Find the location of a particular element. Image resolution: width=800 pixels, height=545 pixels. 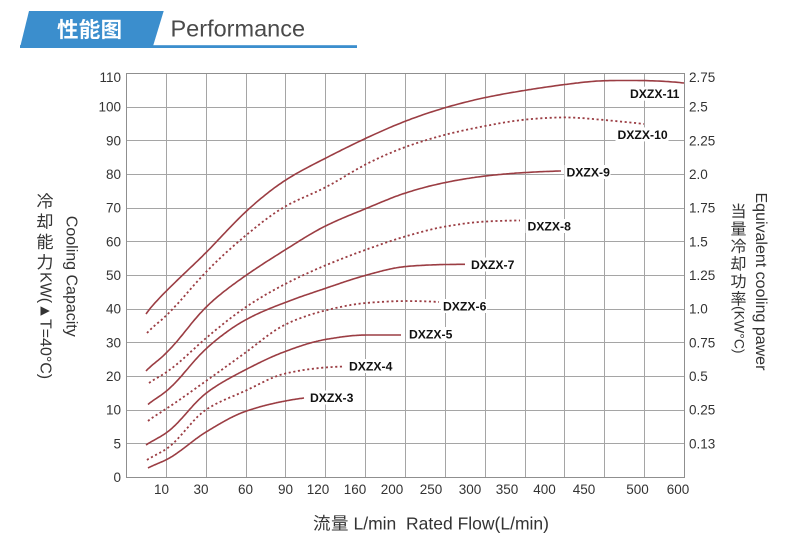

svg-text: 350 is located at coordinates (507, 489).